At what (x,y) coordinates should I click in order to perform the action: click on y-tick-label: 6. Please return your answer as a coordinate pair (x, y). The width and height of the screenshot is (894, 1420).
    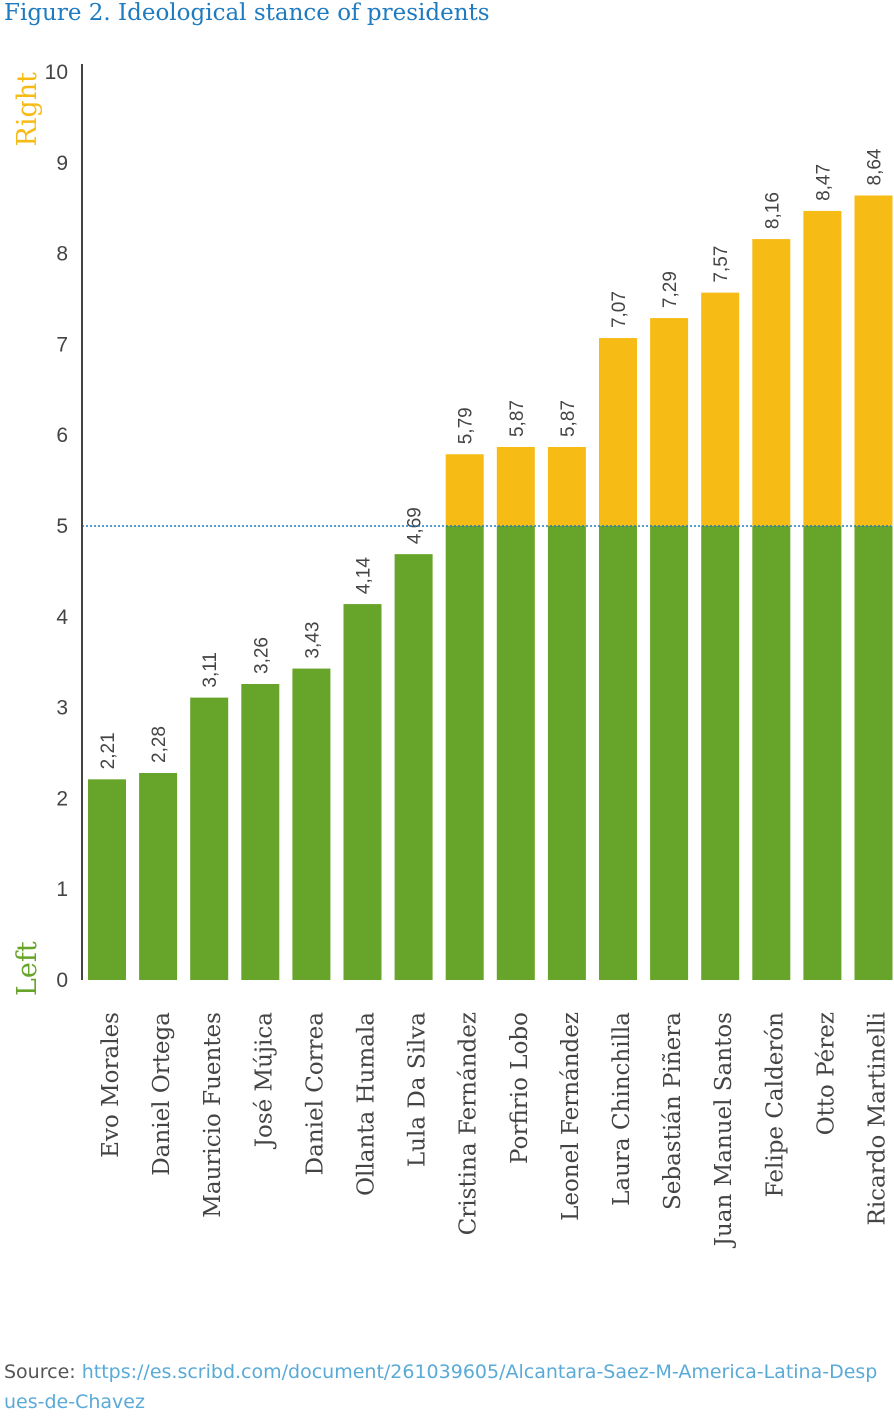
    Looking at the image, I should click on (62, 435).